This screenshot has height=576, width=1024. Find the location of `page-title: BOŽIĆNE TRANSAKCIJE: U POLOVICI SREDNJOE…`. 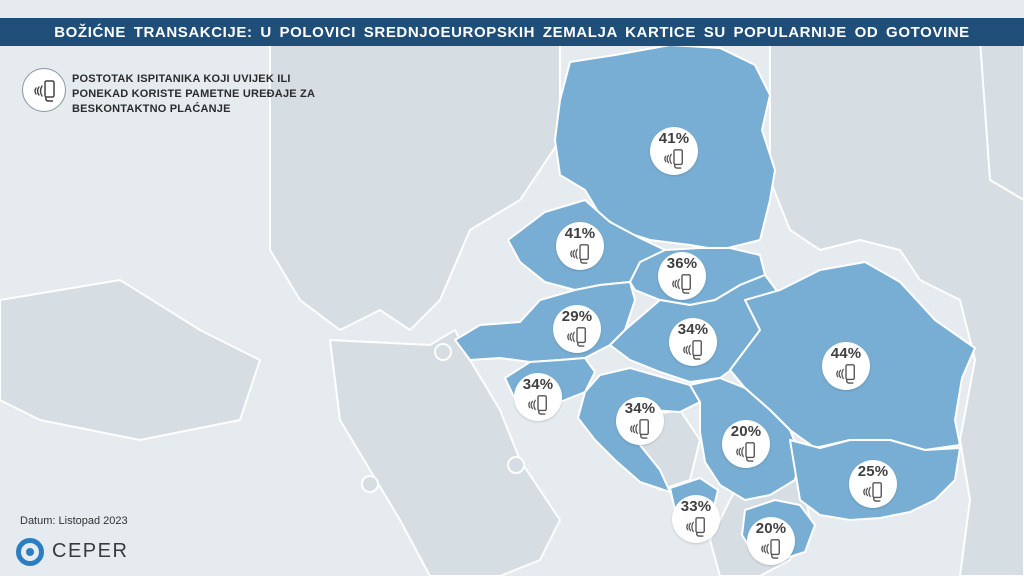

page-title: BOŽIĆNE TRANSAKCIJE: U POLOVICI SREDNJOE… is located at coordinates (512, 32).